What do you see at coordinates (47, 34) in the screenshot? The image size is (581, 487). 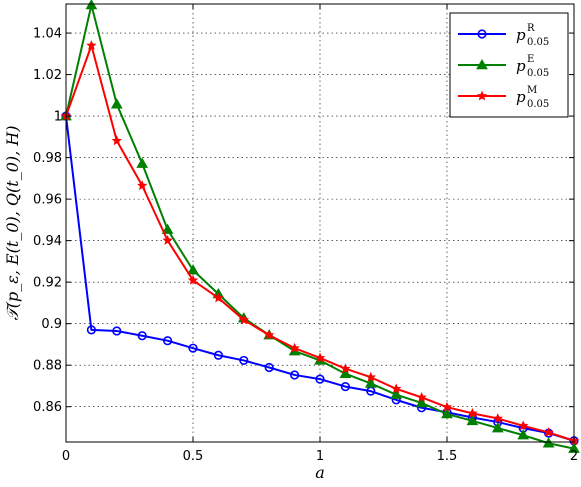 I see `y-tick-label: 1.04` at bounding box center [47, 34].